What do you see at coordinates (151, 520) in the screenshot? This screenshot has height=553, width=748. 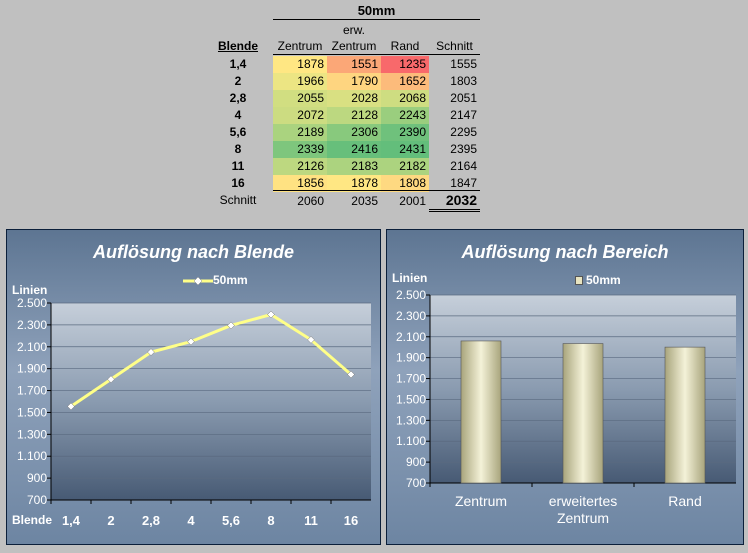 I see `x-tick-label: 2,8` at bounding box center [151, 520].